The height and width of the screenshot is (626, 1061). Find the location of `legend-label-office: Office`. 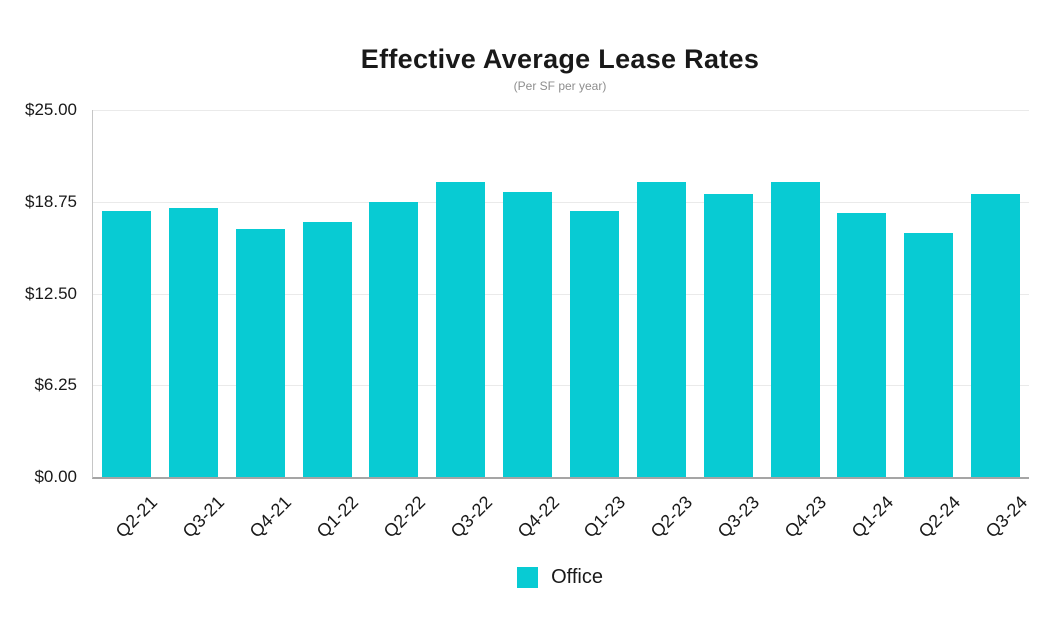

legend-label-office: Office is located at coordinates (577, 577).